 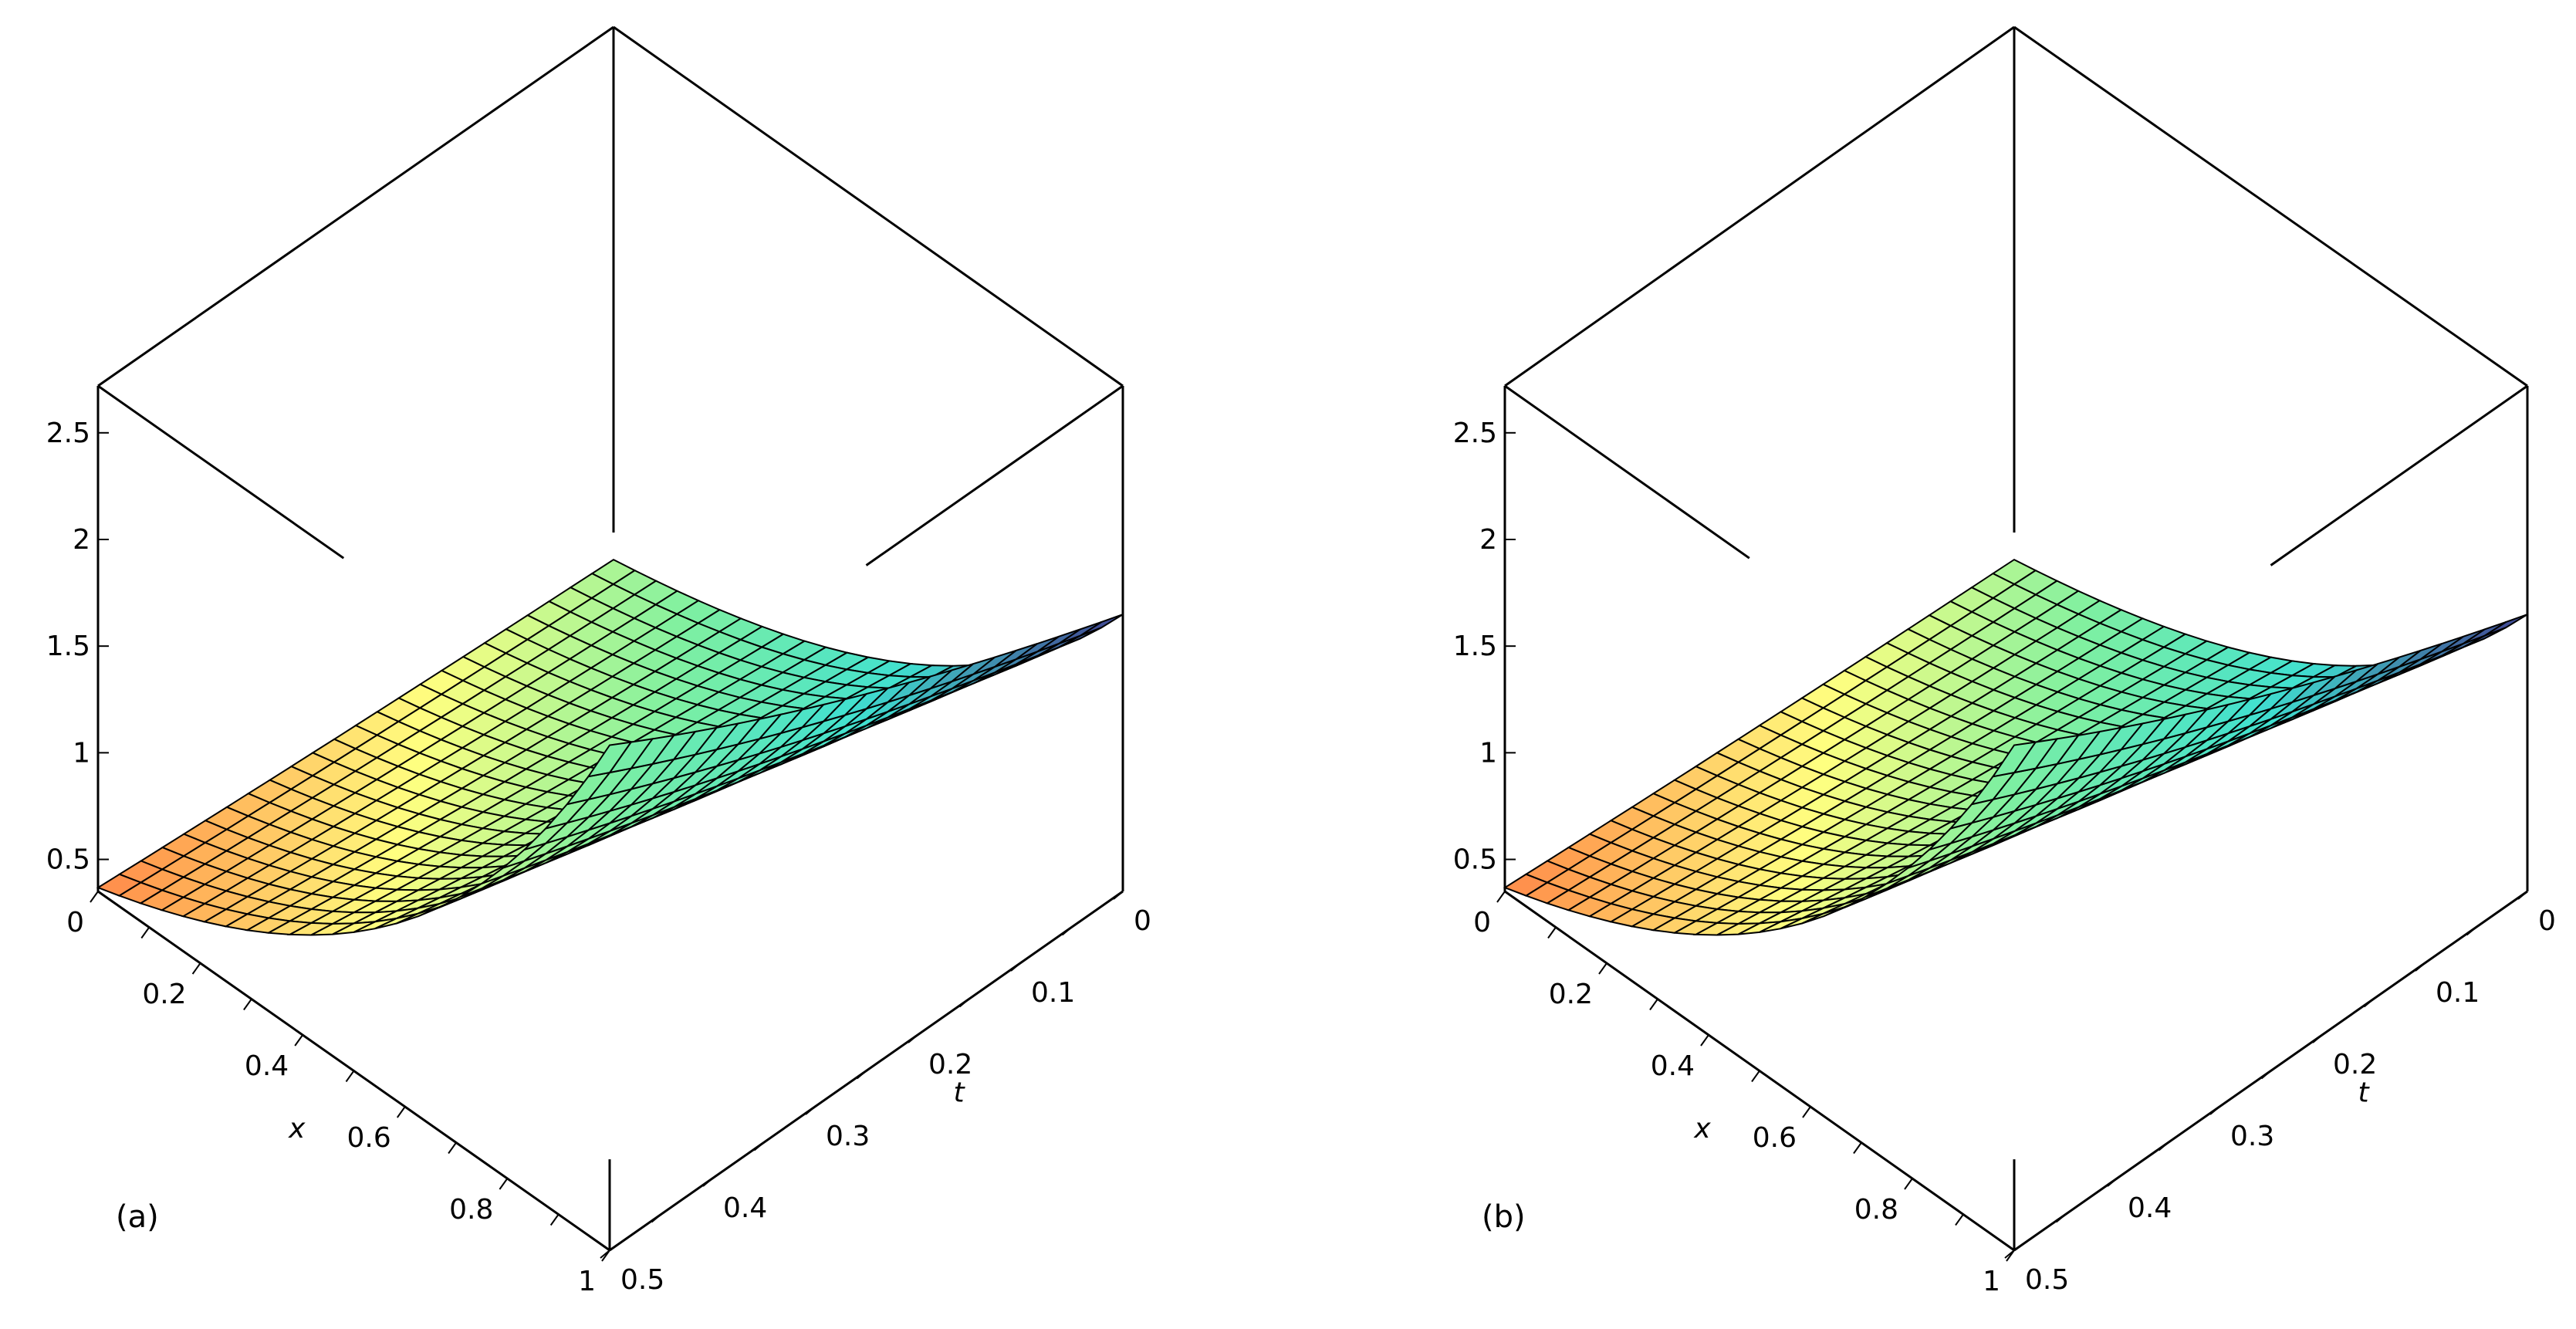 I want to click on x-tick-label: 0.2, so click(x=1571, y=995).